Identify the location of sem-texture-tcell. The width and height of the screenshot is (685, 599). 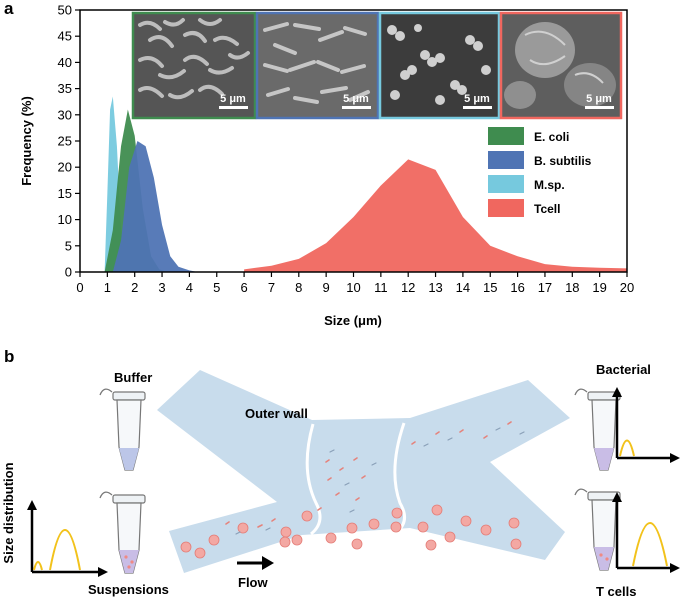
(560, 65).